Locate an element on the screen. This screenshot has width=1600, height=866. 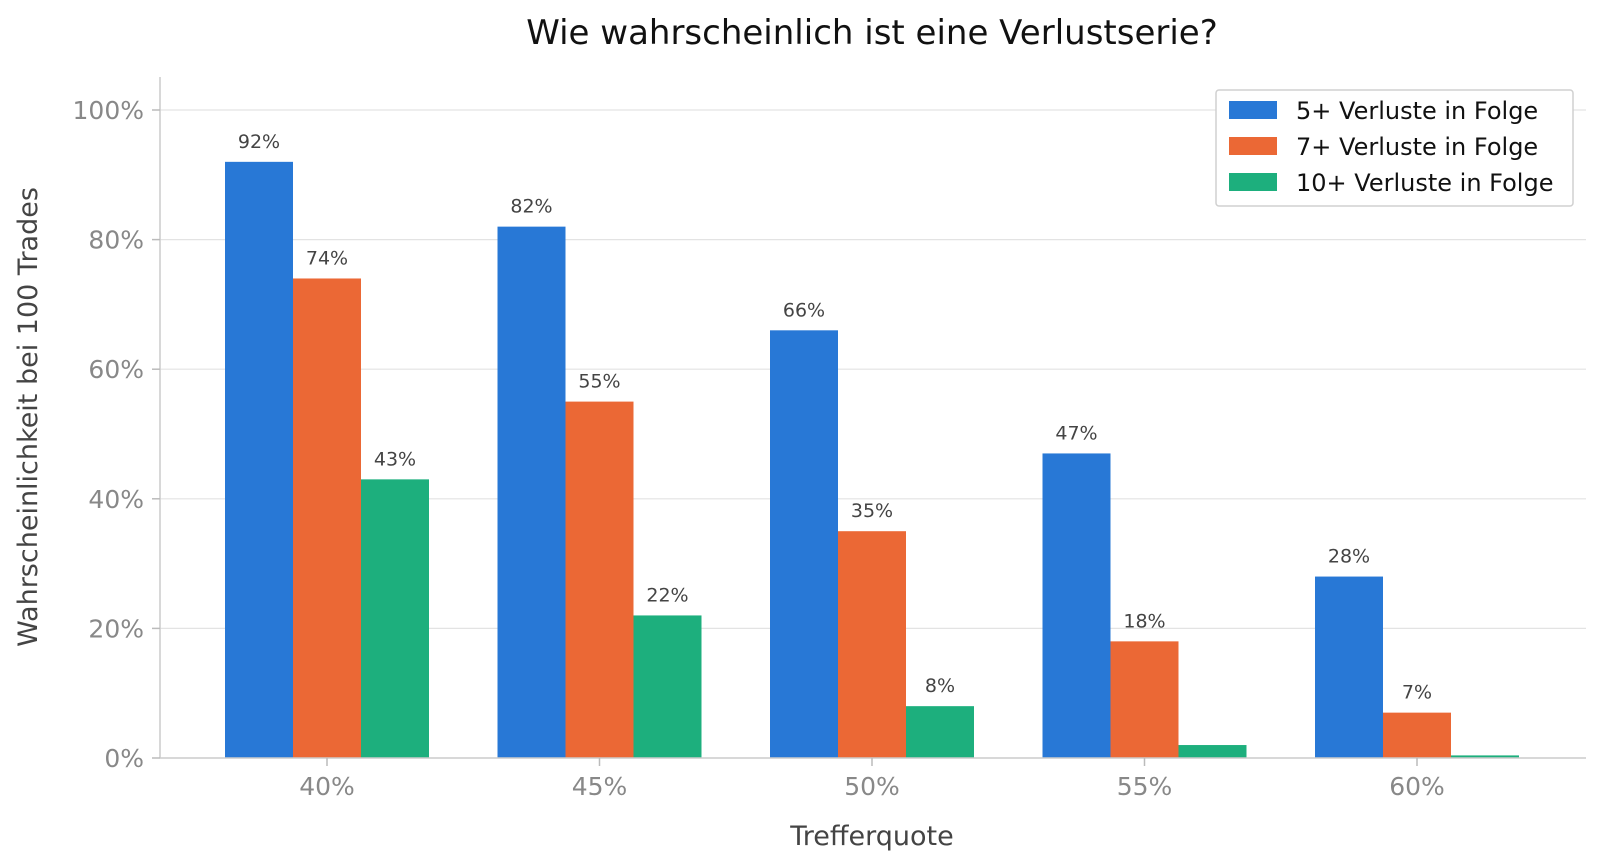
y-tick-label: 60% is located at coordinates (116, 369).